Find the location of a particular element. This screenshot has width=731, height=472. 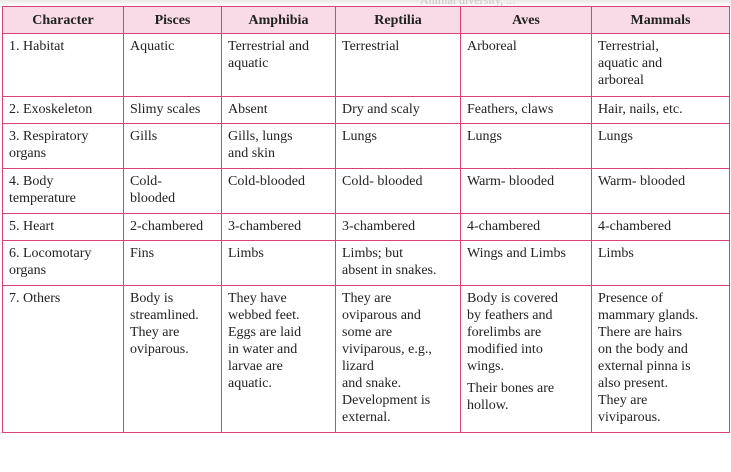

row-label: 7. Others is located at coordinates (63, 359).